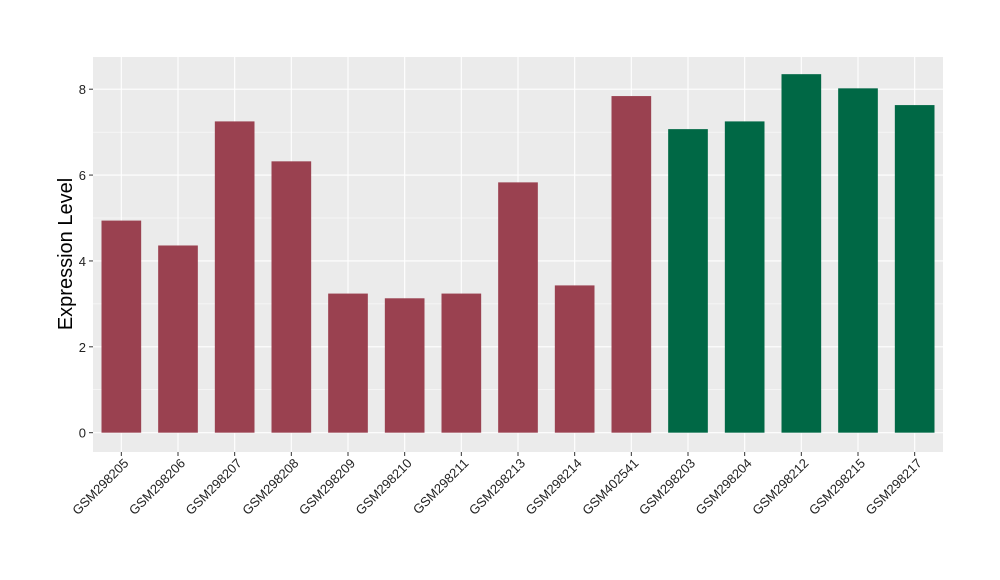  Describe the element at coordinates (66, 254) in the screenshot. I see `y-axis-label: Expression Level` at that location.